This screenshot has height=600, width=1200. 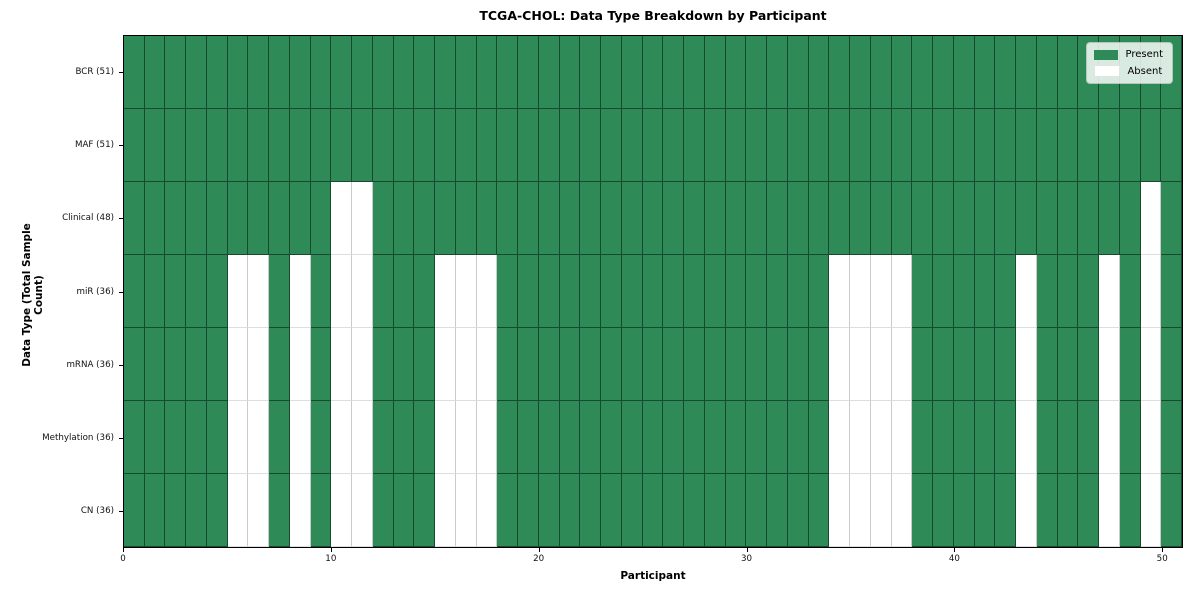 What do you see at coordinates (651, 558) in the screenshot?
I see `x-axis-ticks: 0 10 20 30 40 50` at bounding box center [651, 558].